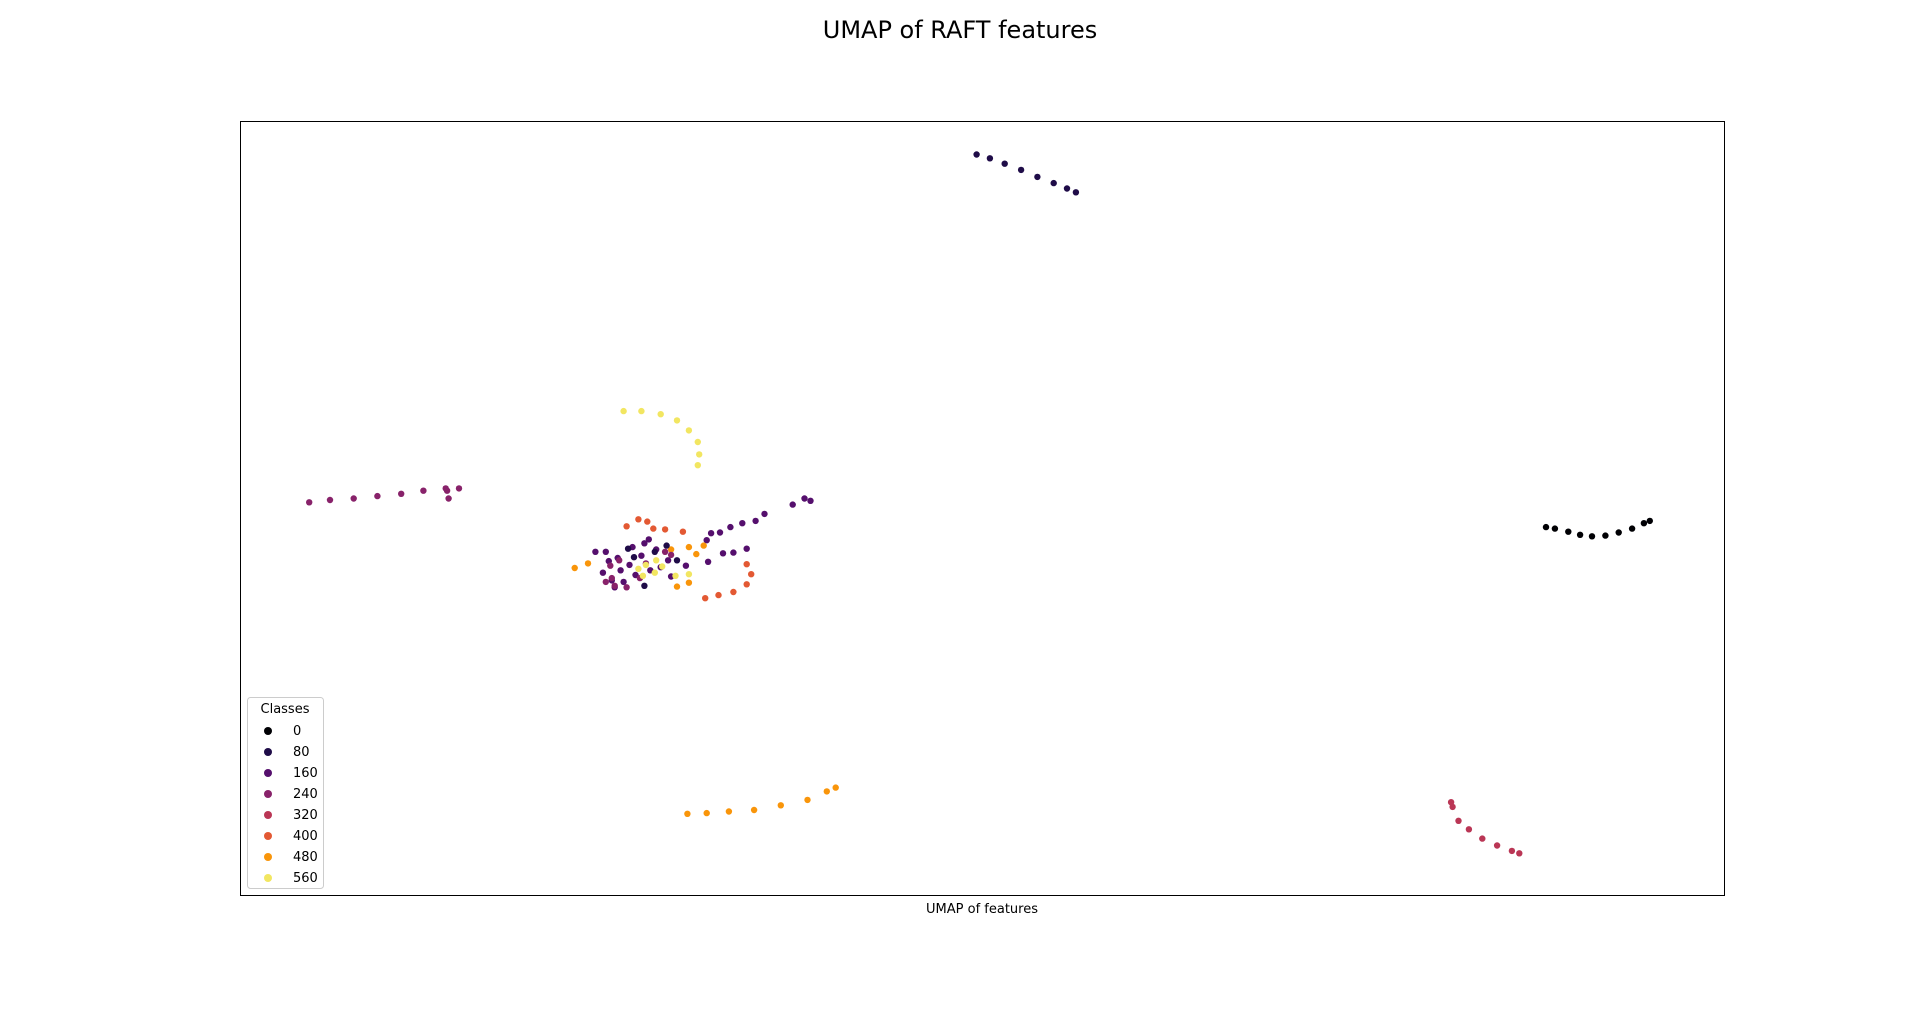  I want to click on legend-title: Classes, so click(285, 709).